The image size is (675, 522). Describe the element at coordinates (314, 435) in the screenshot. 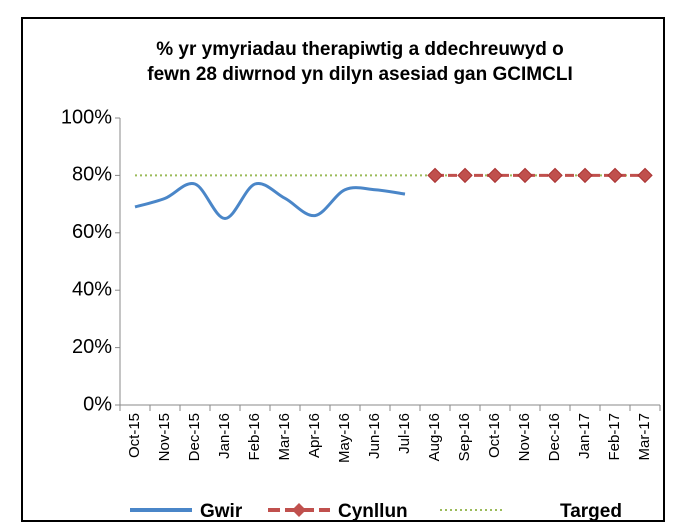

I see `x-tick-label: Apr-16` at that location.